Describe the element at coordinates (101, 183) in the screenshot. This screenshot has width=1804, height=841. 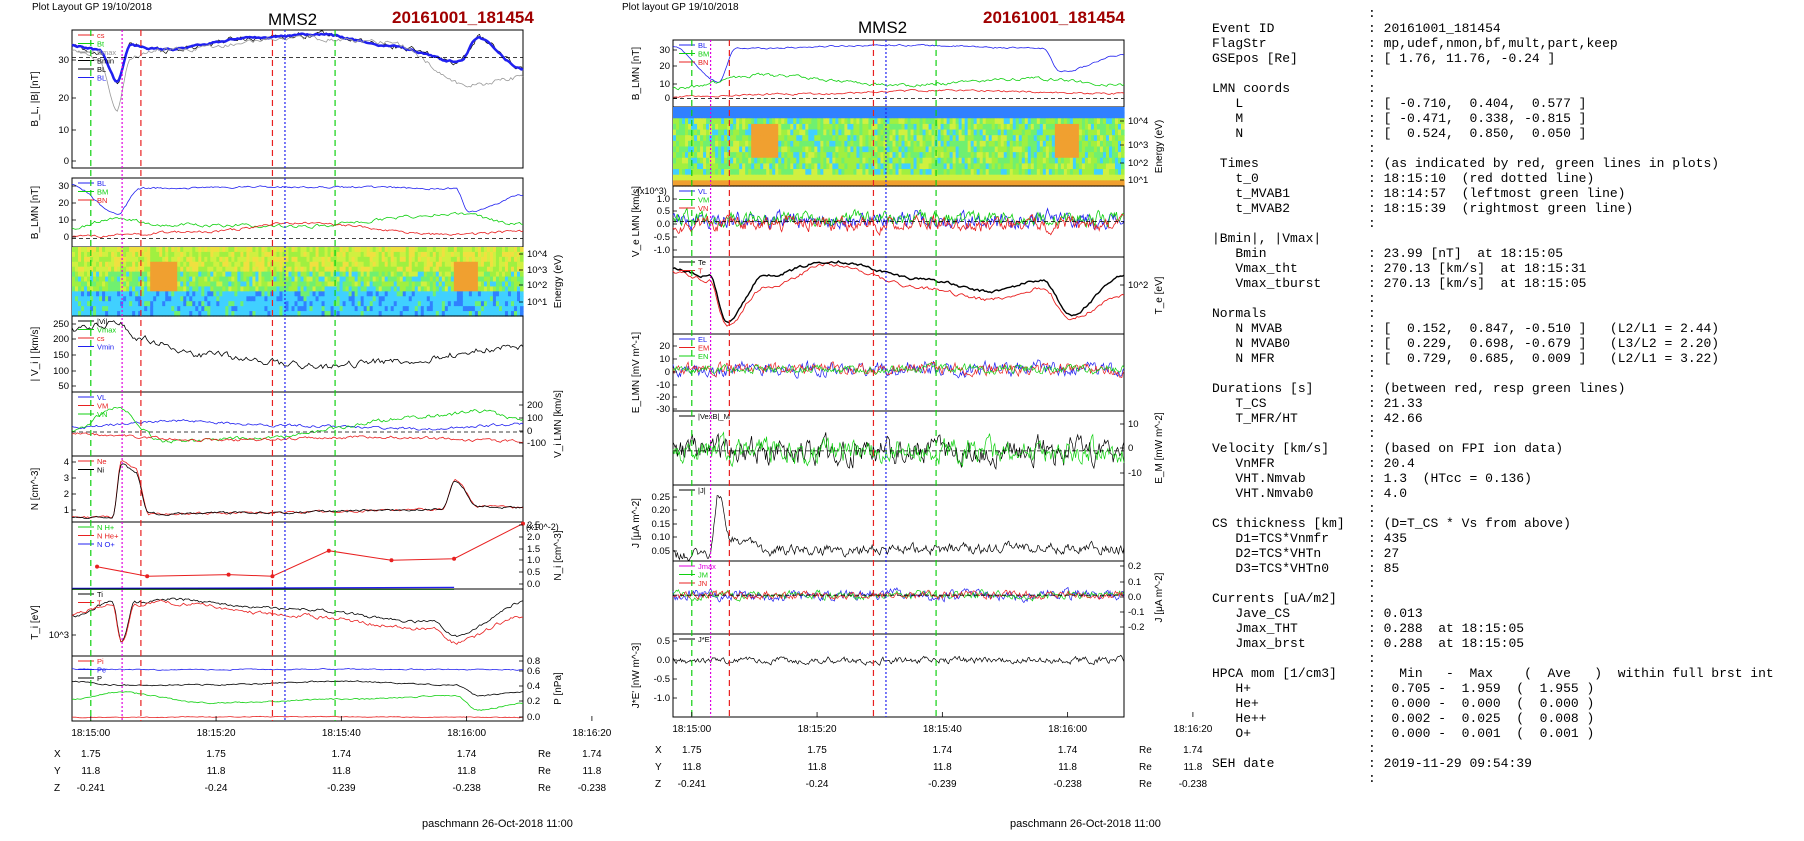
I see `left-panel-2-legend-label: BL` at that location.